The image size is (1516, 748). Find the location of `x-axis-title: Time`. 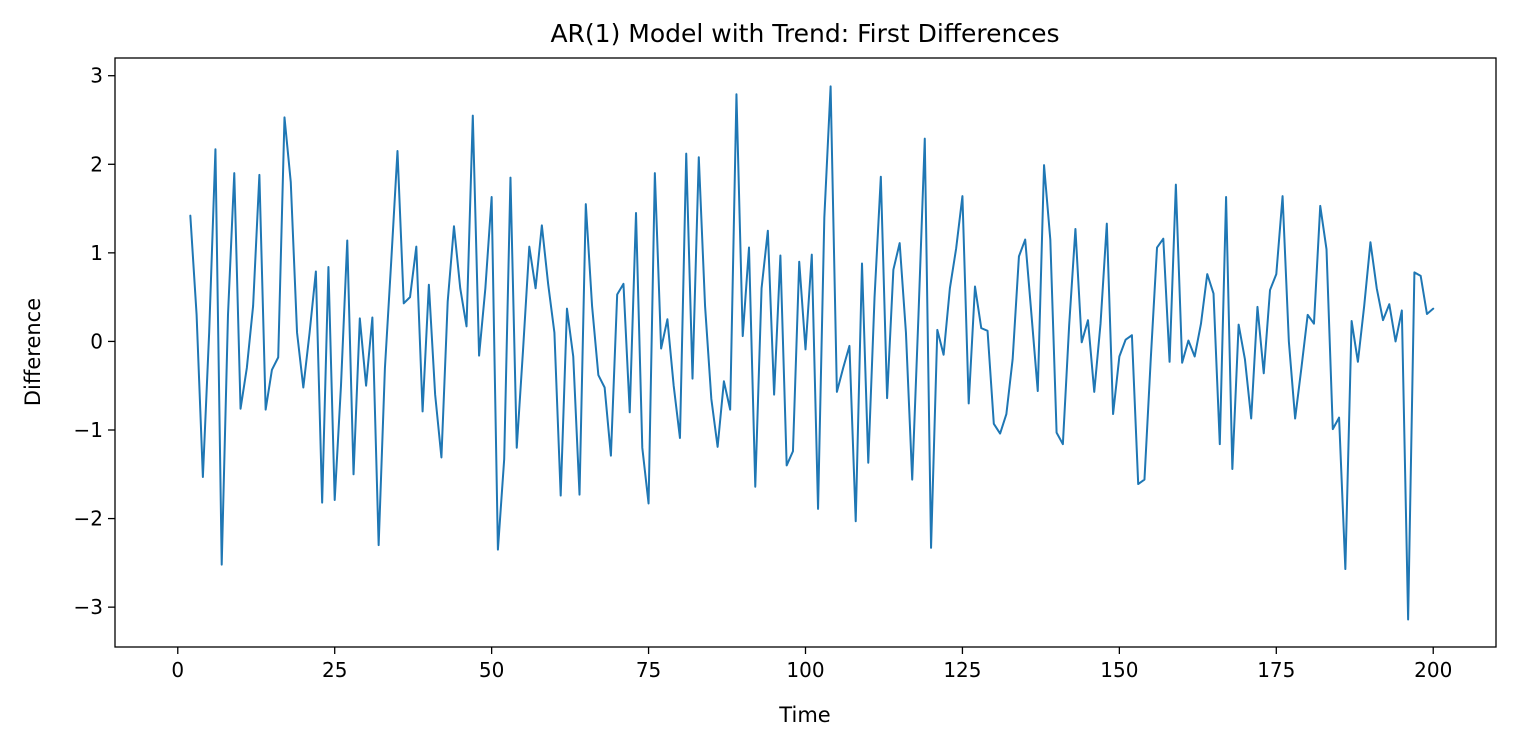

x-axis-title: Time is located at coordinates (804, 715).